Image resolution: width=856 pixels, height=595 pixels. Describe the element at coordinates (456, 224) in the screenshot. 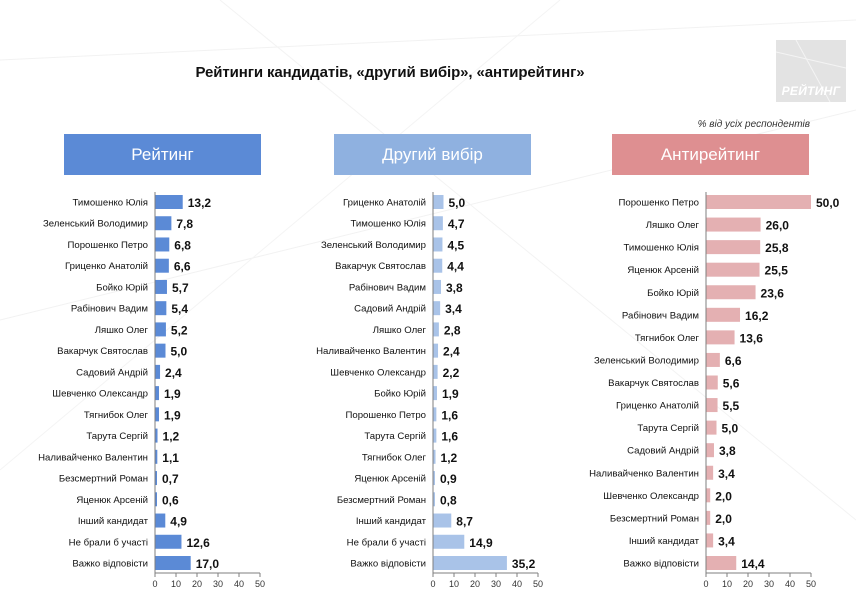

I see `value-label-second-choice: 4,7` at that location.